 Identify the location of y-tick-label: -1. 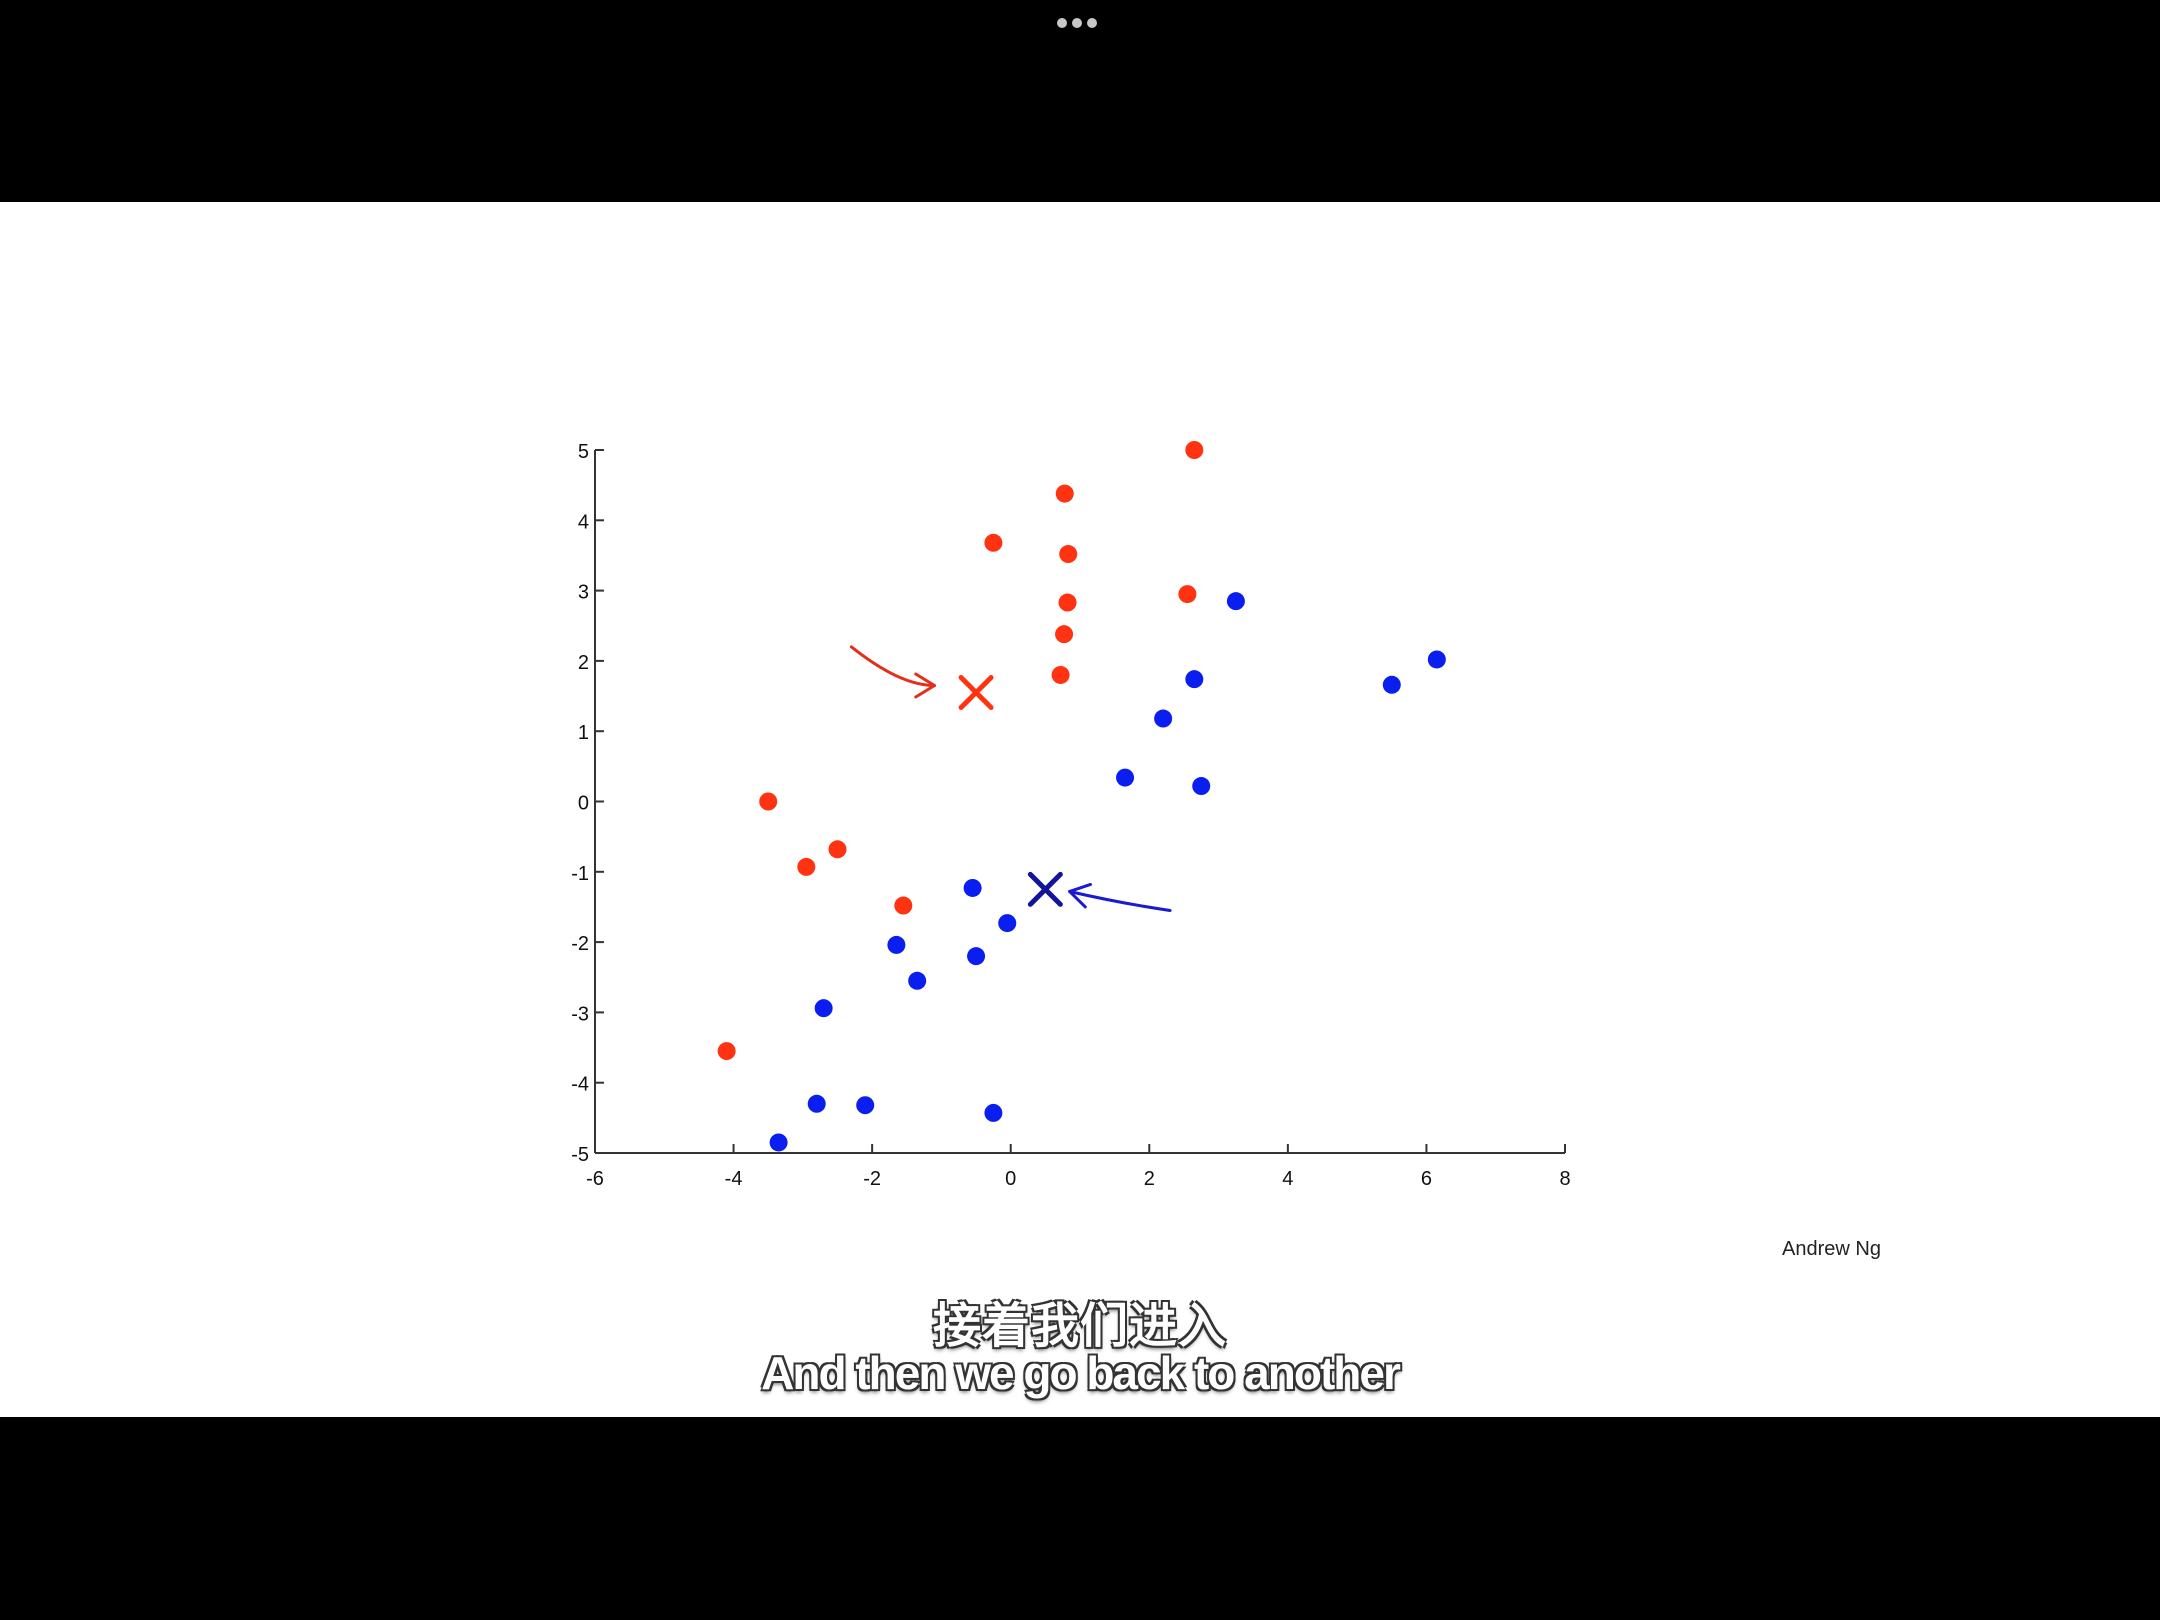
(580, 874).